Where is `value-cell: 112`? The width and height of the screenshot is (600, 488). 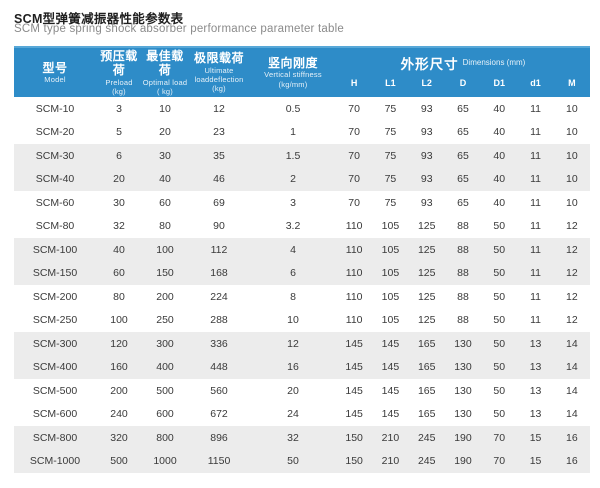
value-cell: 112 is located at coordinates (219, 250).